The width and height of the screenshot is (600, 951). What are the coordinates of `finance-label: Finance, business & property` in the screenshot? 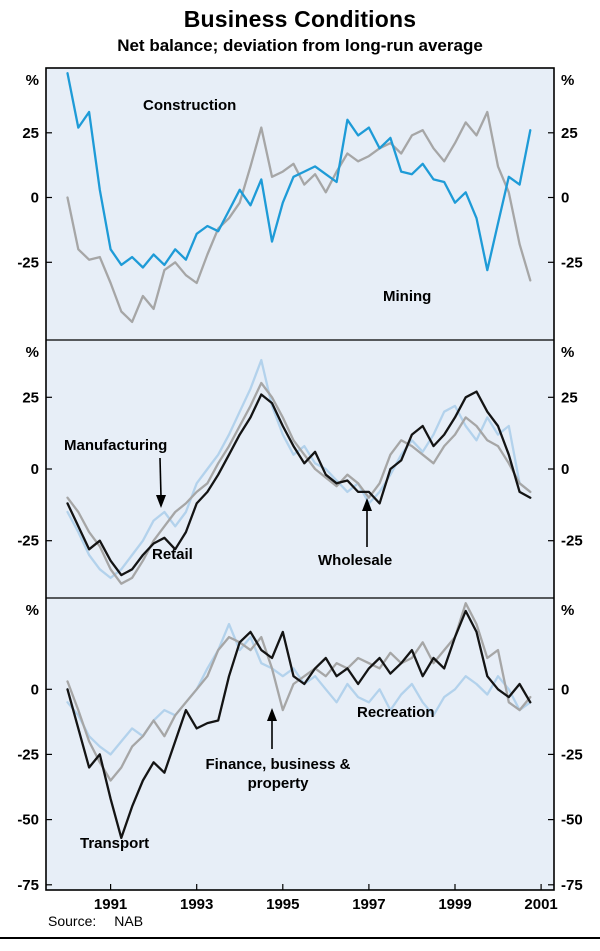 It's located at (278, 774).